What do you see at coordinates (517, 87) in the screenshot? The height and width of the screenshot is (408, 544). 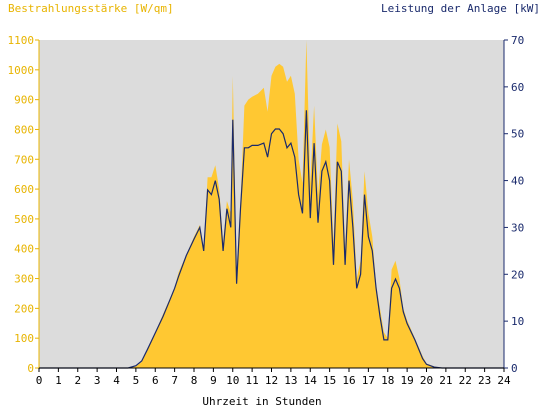 I see `y-right-tick-label: 60` at bounding box center [517, 87].